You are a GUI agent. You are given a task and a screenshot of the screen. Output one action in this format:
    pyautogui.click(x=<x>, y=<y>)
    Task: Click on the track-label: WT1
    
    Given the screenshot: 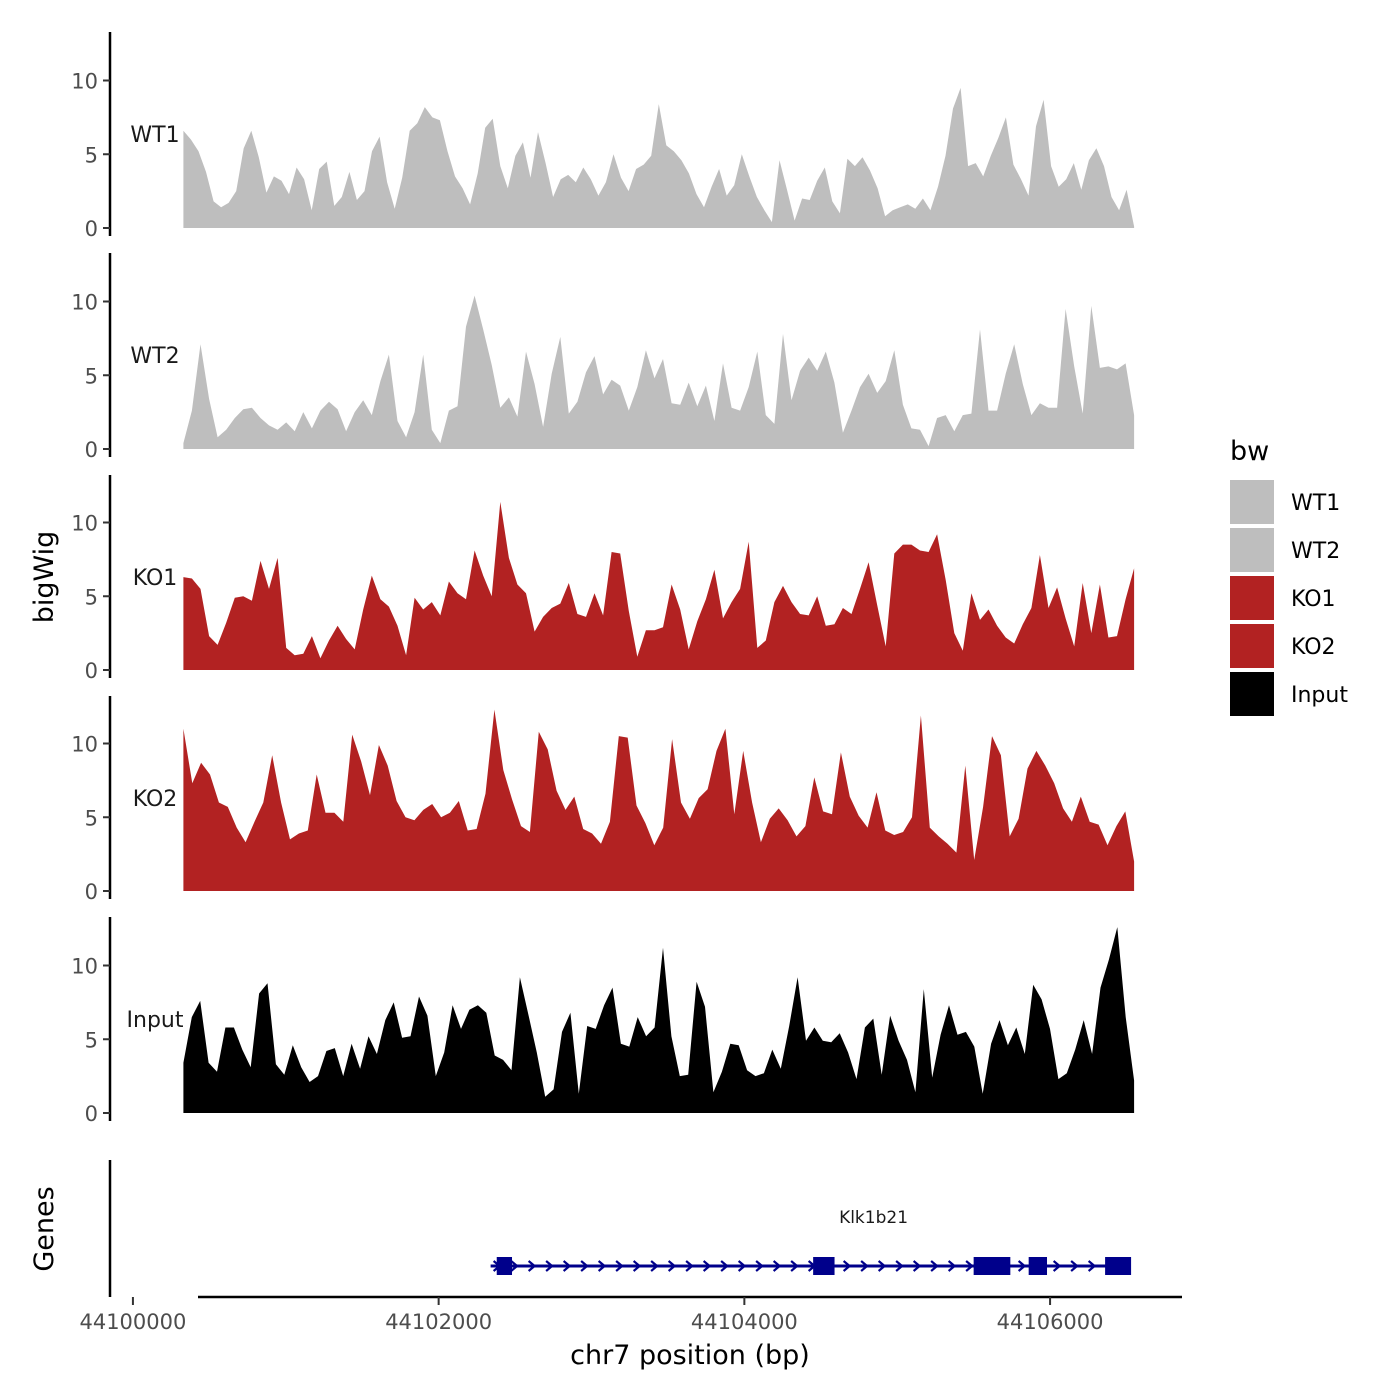 What is the action you would take?
    pyautogui.click(x=154, y=135)
    